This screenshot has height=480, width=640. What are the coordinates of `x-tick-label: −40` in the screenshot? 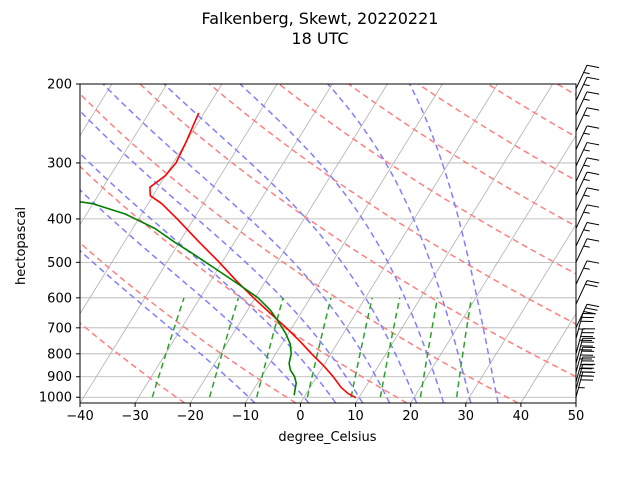 It's located at (79, 416).